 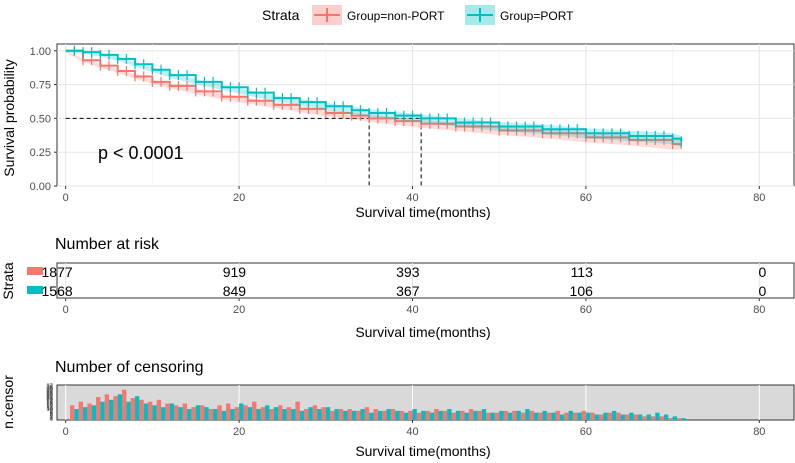 I want to click on censor-x-tick-label-60: 60, so click(x=586, y=432).